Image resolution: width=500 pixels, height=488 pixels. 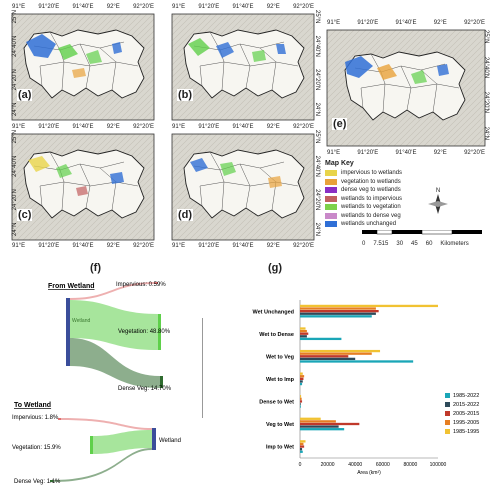 What do you see at coordinates (317, 80) in the screenshot?
I see `lat-tick: 24°20'N` at bounding box center [317, 80].